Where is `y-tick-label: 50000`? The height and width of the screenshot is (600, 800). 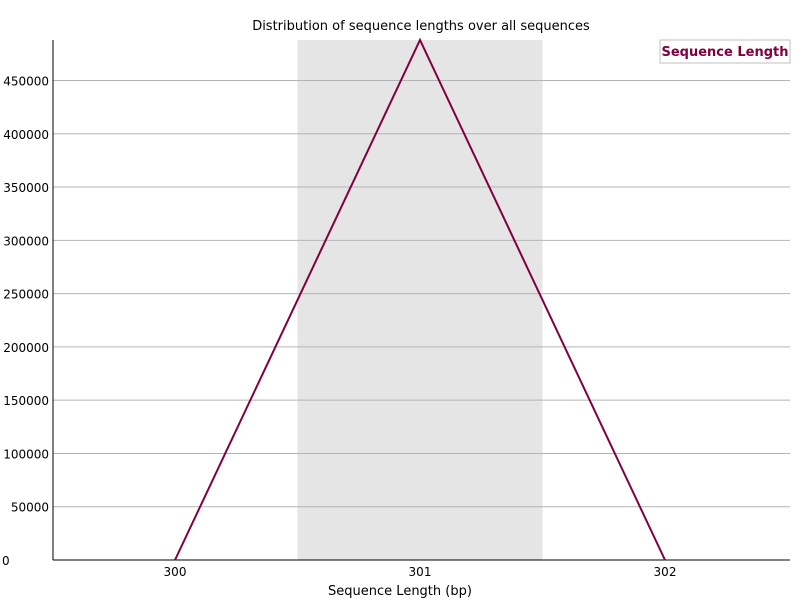
y-tick-label: 50000 is located at coordinates (30, 508).